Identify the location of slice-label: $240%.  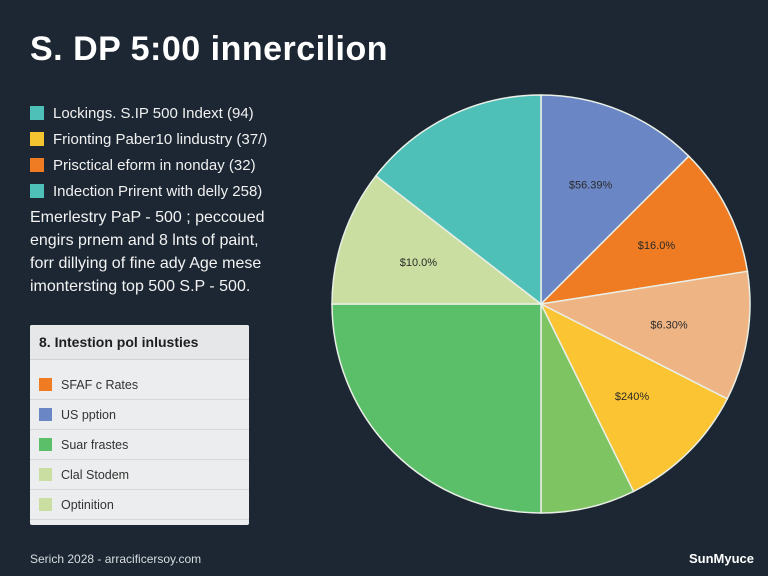
(632, 397).